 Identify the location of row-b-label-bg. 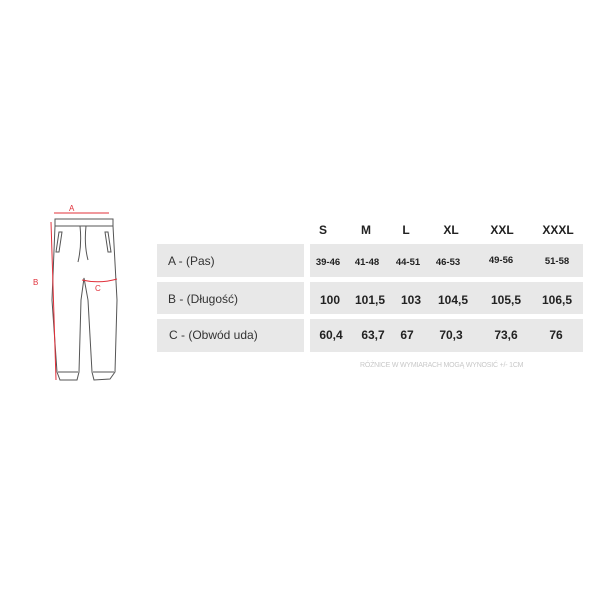
(230, 298).